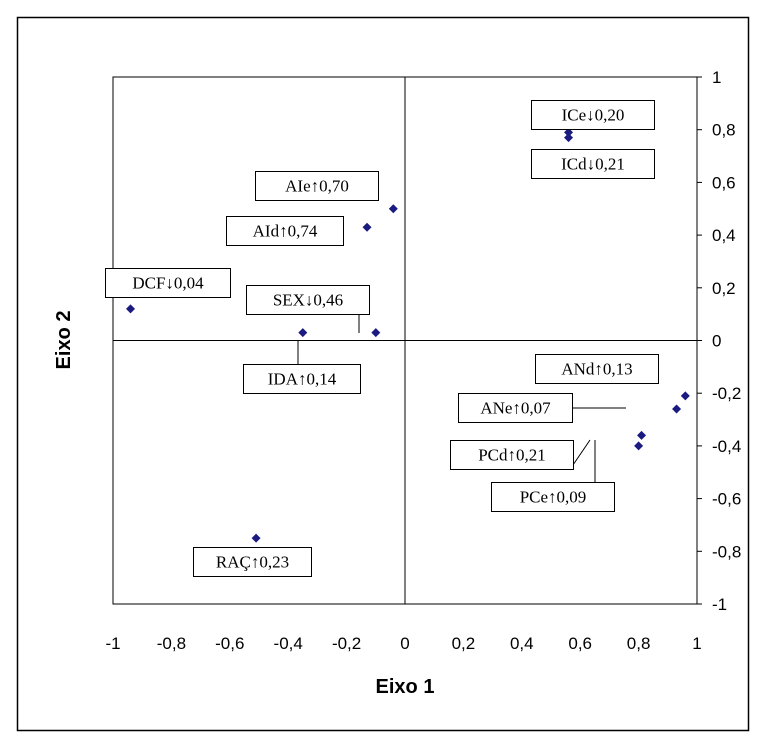 This screenshot has width=769, height=749. Describe the element at coordinates (724, 235) in the screenshot. I see `y-tick-label: 0,4` at that location.